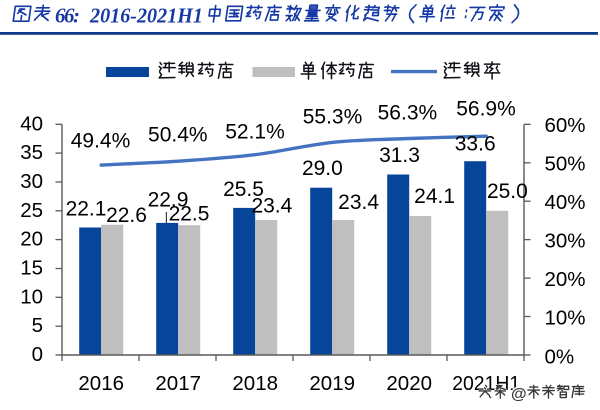 The height and width of the screenshot is (410, 600). What do you see at coordinates (565, 202) in the screenshot?
I see `svg-text: 40%` at bounding box center [565, 202].